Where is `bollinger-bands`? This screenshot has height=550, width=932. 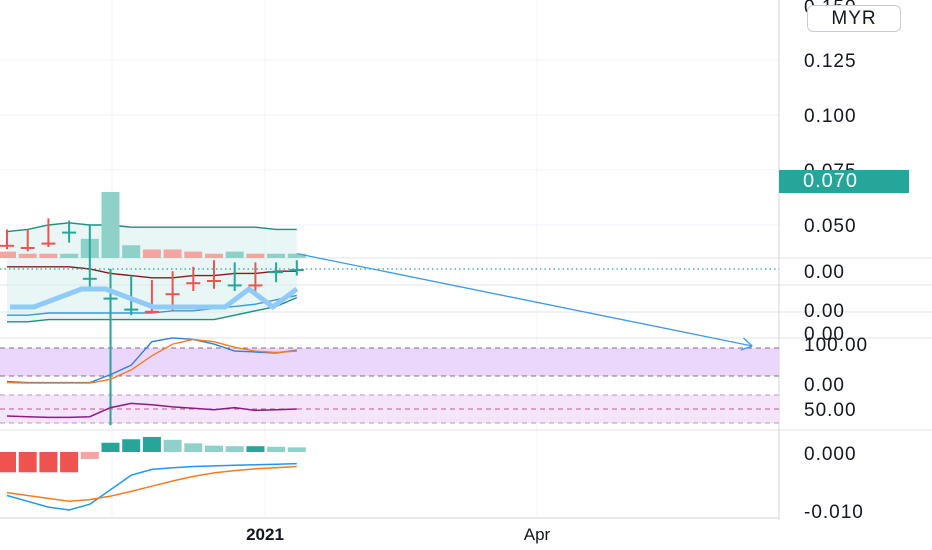 bollinger-bands is located at coordinates (152, 272).